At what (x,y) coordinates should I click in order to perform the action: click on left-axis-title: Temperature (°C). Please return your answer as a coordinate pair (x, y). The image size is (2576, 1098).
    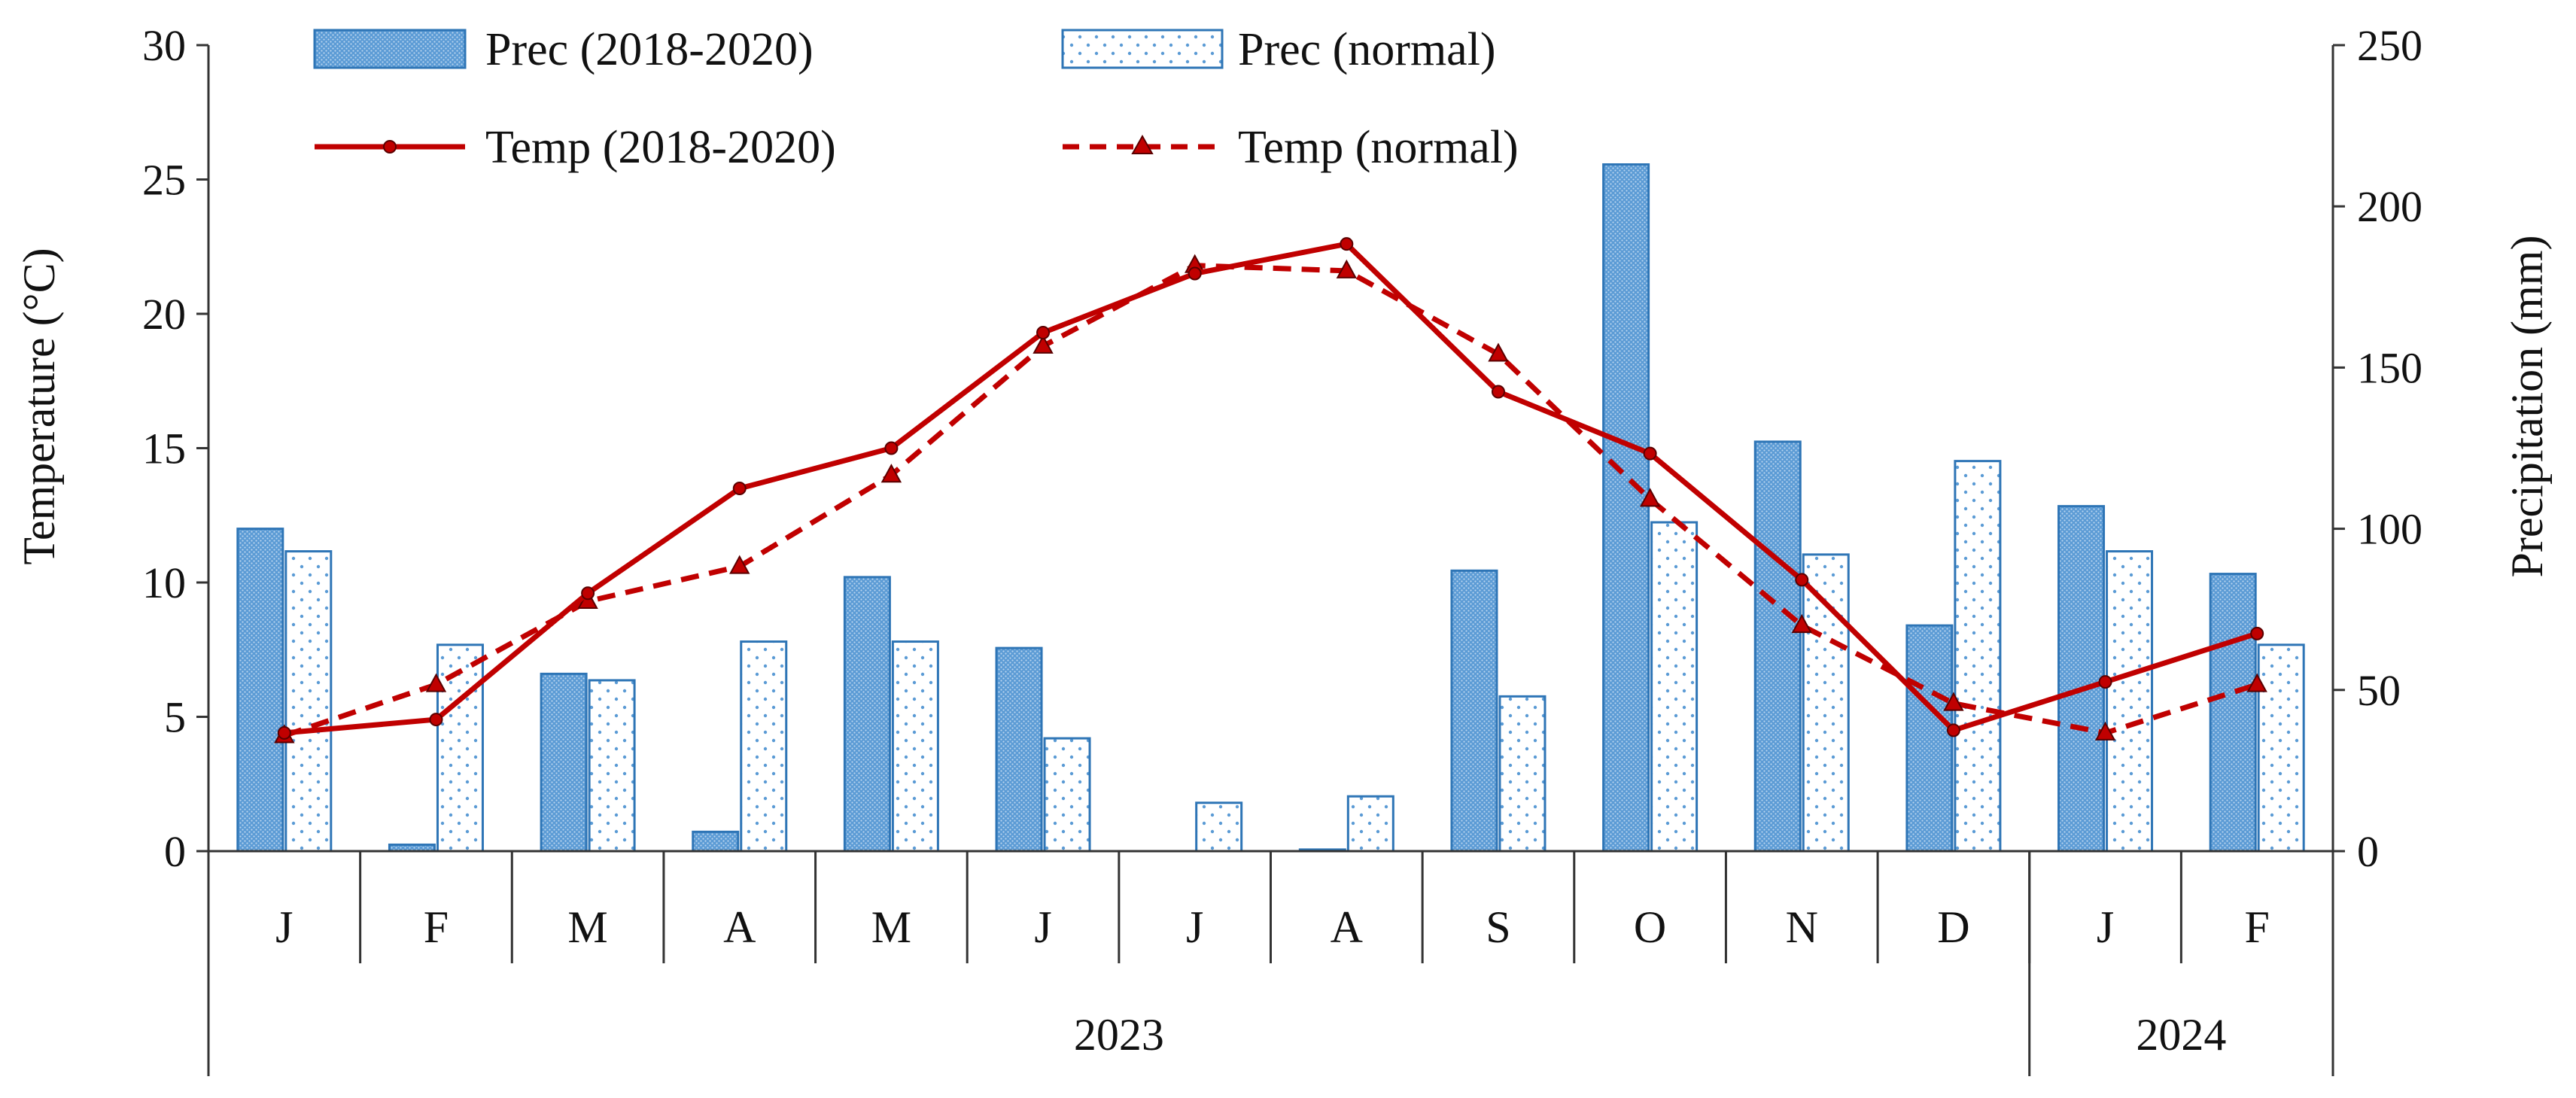
    Looking at the image, I should click on (39, 406).